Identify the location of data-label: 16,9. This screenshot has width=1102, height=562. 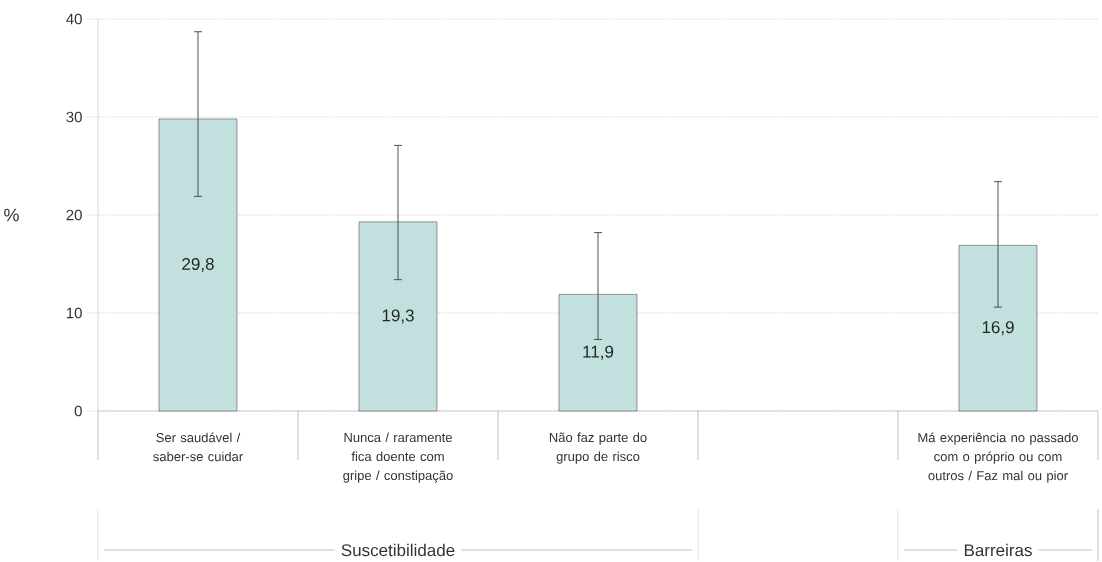
(998, 328).